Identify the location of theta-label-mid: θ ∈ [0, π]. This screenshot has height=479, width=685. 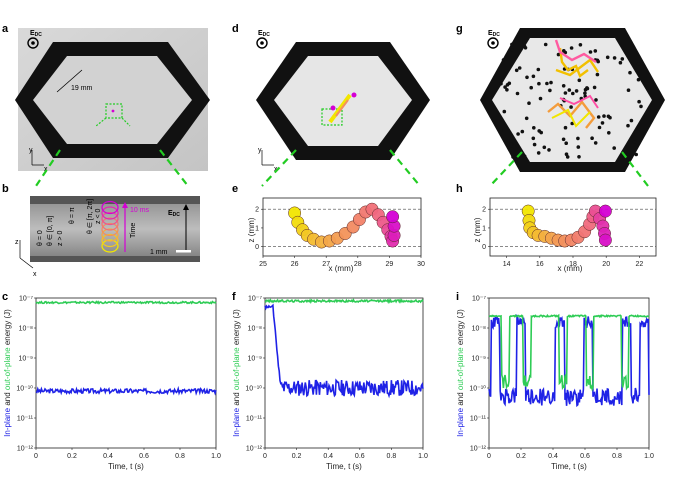
(50, 231).